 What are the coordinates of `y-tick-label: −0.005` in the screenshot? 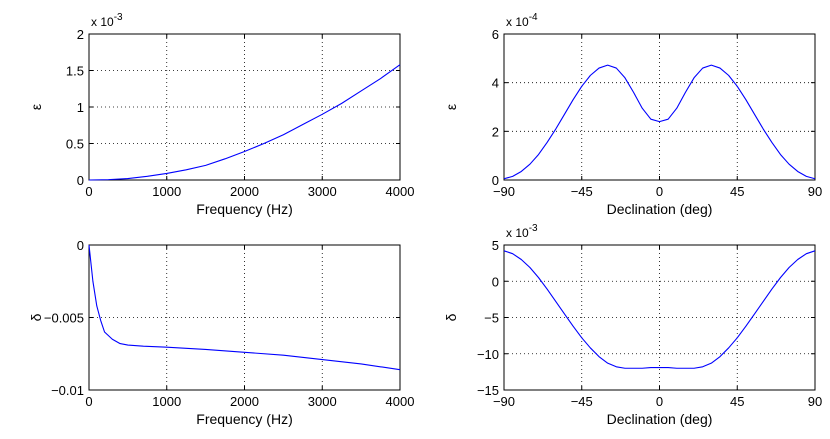 It's located at (64, 318).